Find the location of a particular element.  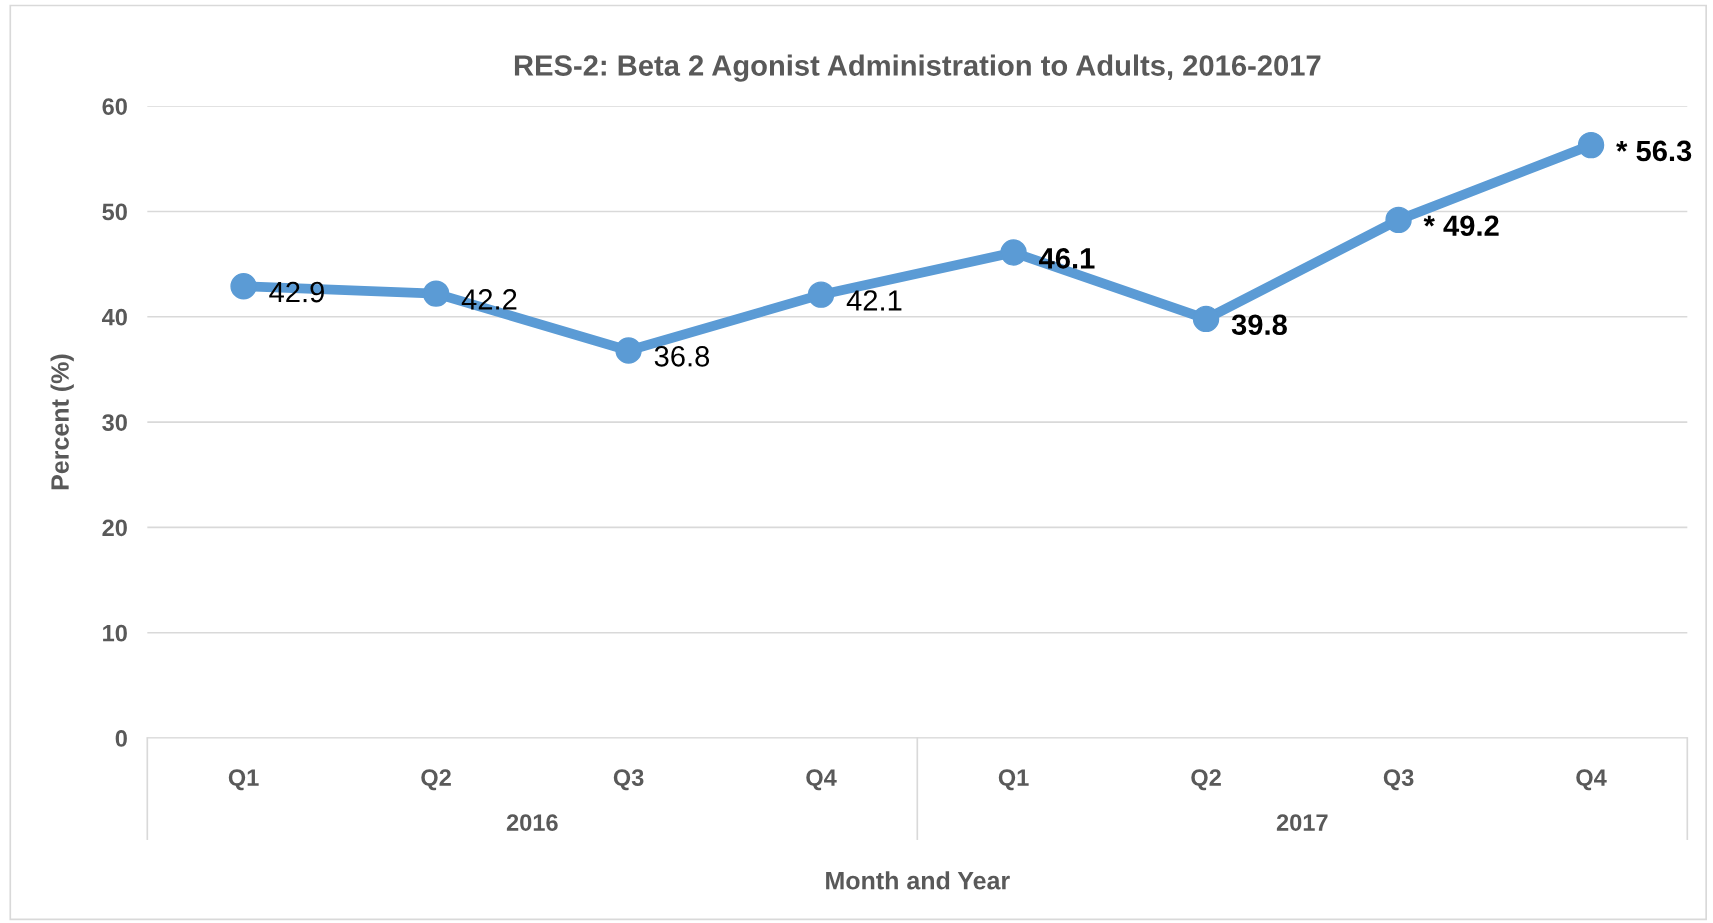

y-tick-label: 50 is located at coordinates (114, 212).